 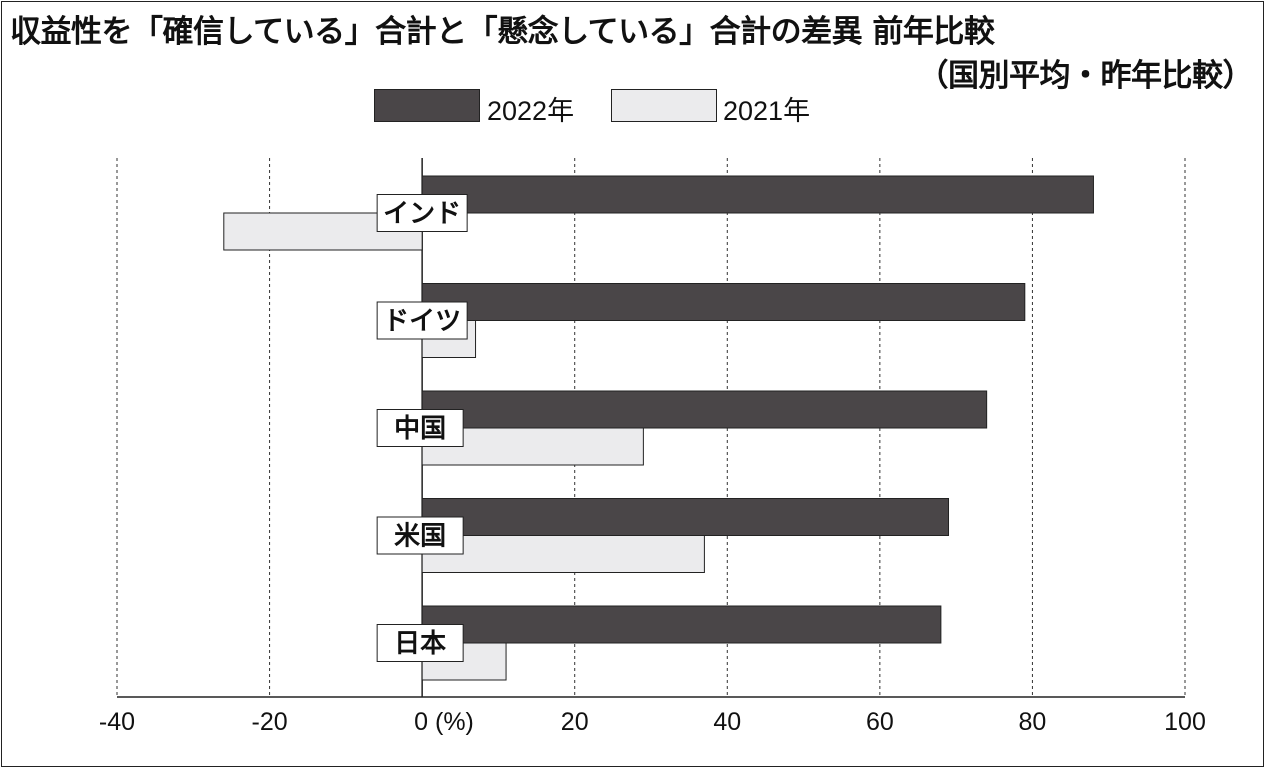 I want to click on x-tick-label: -20, so click(x=270, y=722).